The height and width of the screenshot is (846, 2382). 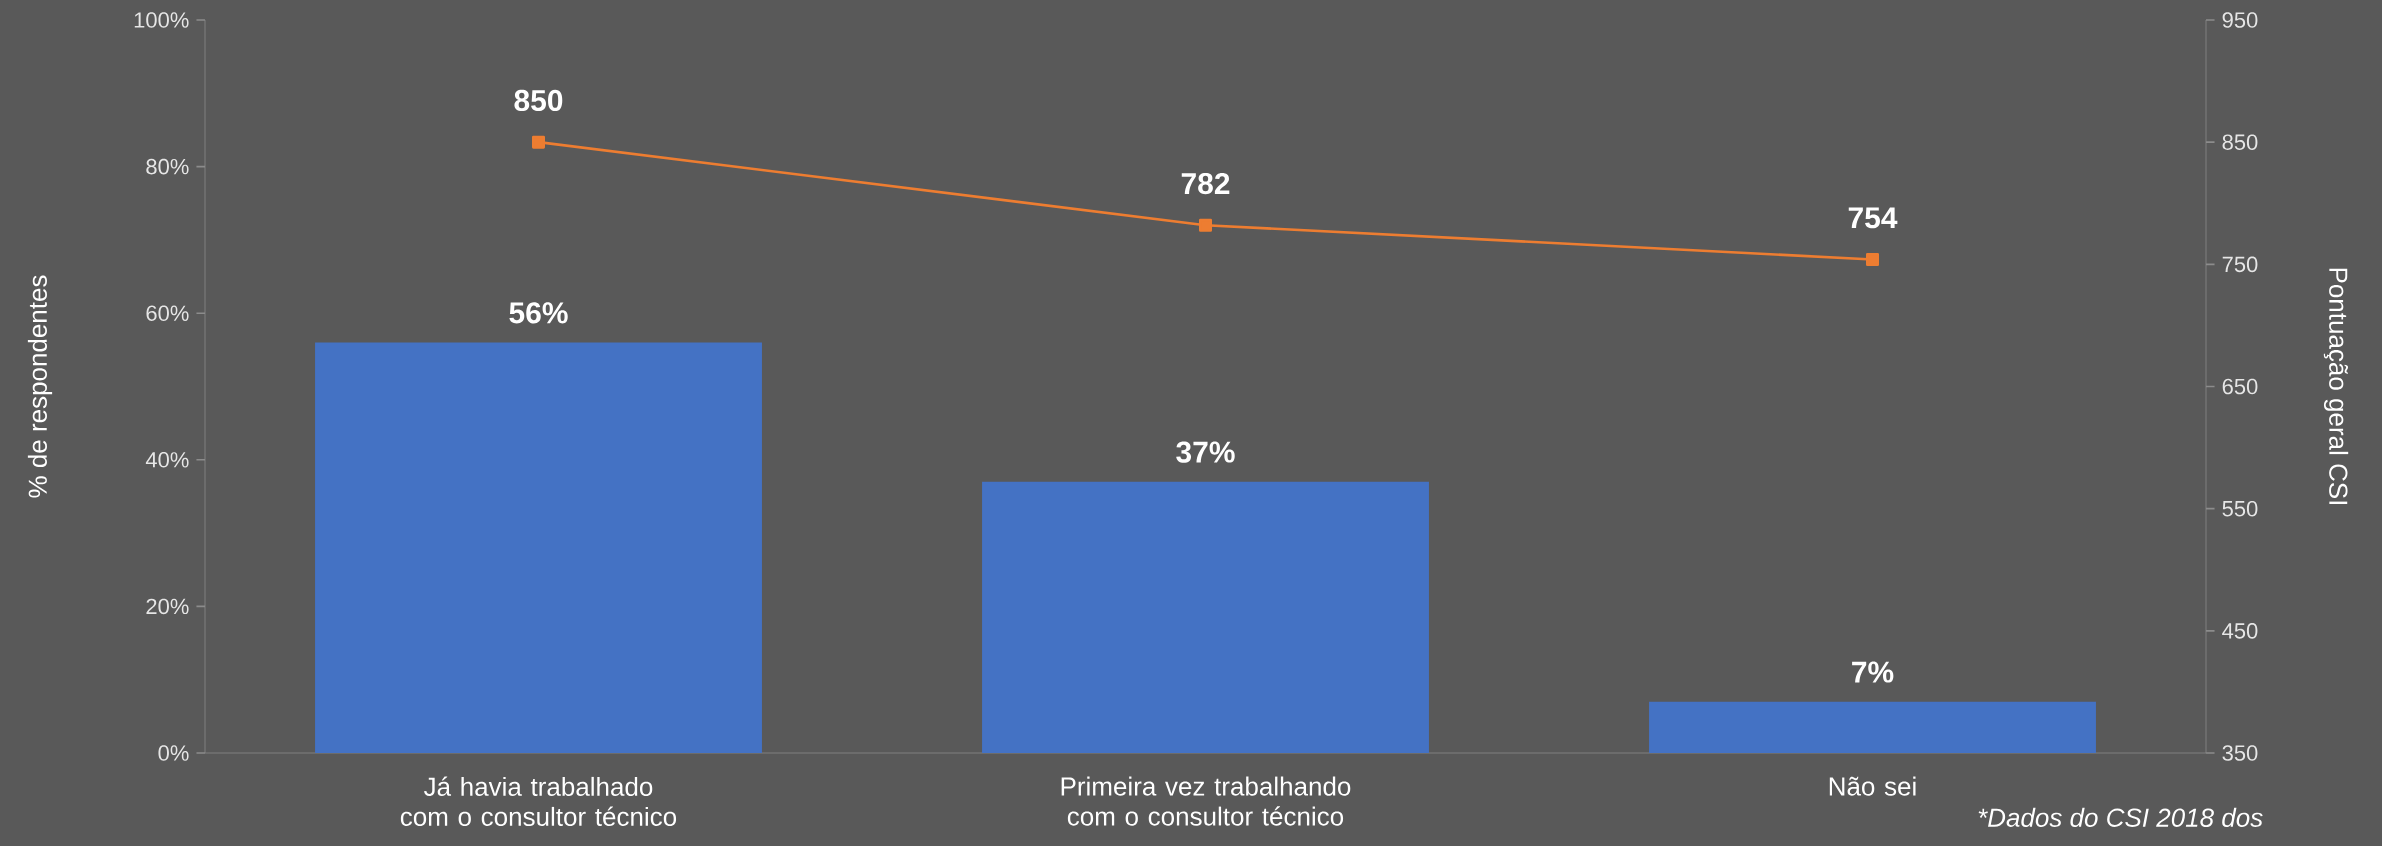 What do you see at coordinates (1206, 801) in the screenshot?
I see `x-tick-label: Primeira vez trabalhando com o consultor técnico` at bounding box center [1206, 801].